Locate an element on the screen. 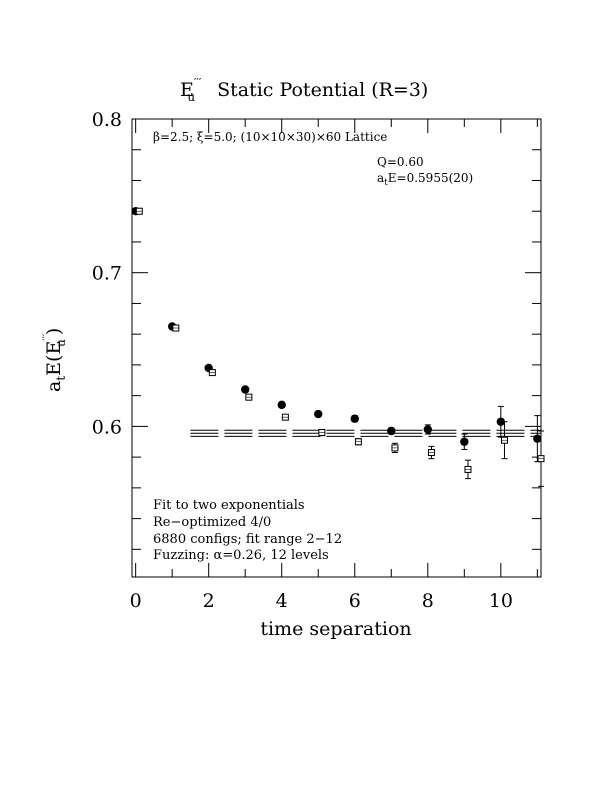 Image resolution: width=612 pixels, height=792 pixels. x-tick-label: 10 is located at coordinates (501, 601).